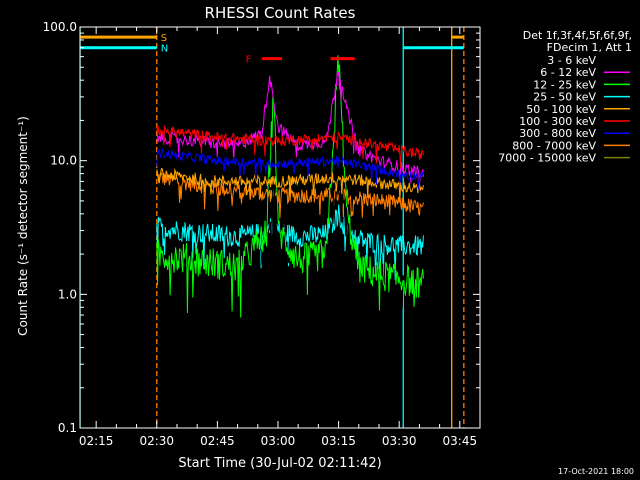 This screenshot has height=480, width=640. What do you see at coordinates (338, 441) in the screenshot?
I see `x-tick-label: 03:15` at bounding box center [338, 441].